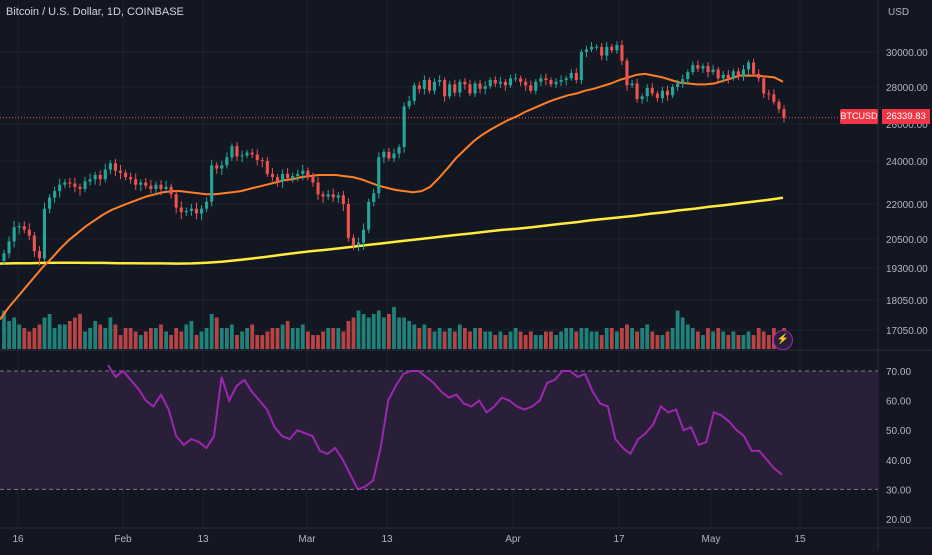 This screenshot has height=555, width=932. What do you see at coordinates (203, 539) in the screenshot?
I see `time-tick-label: 13` at bounding box center [203, 539].